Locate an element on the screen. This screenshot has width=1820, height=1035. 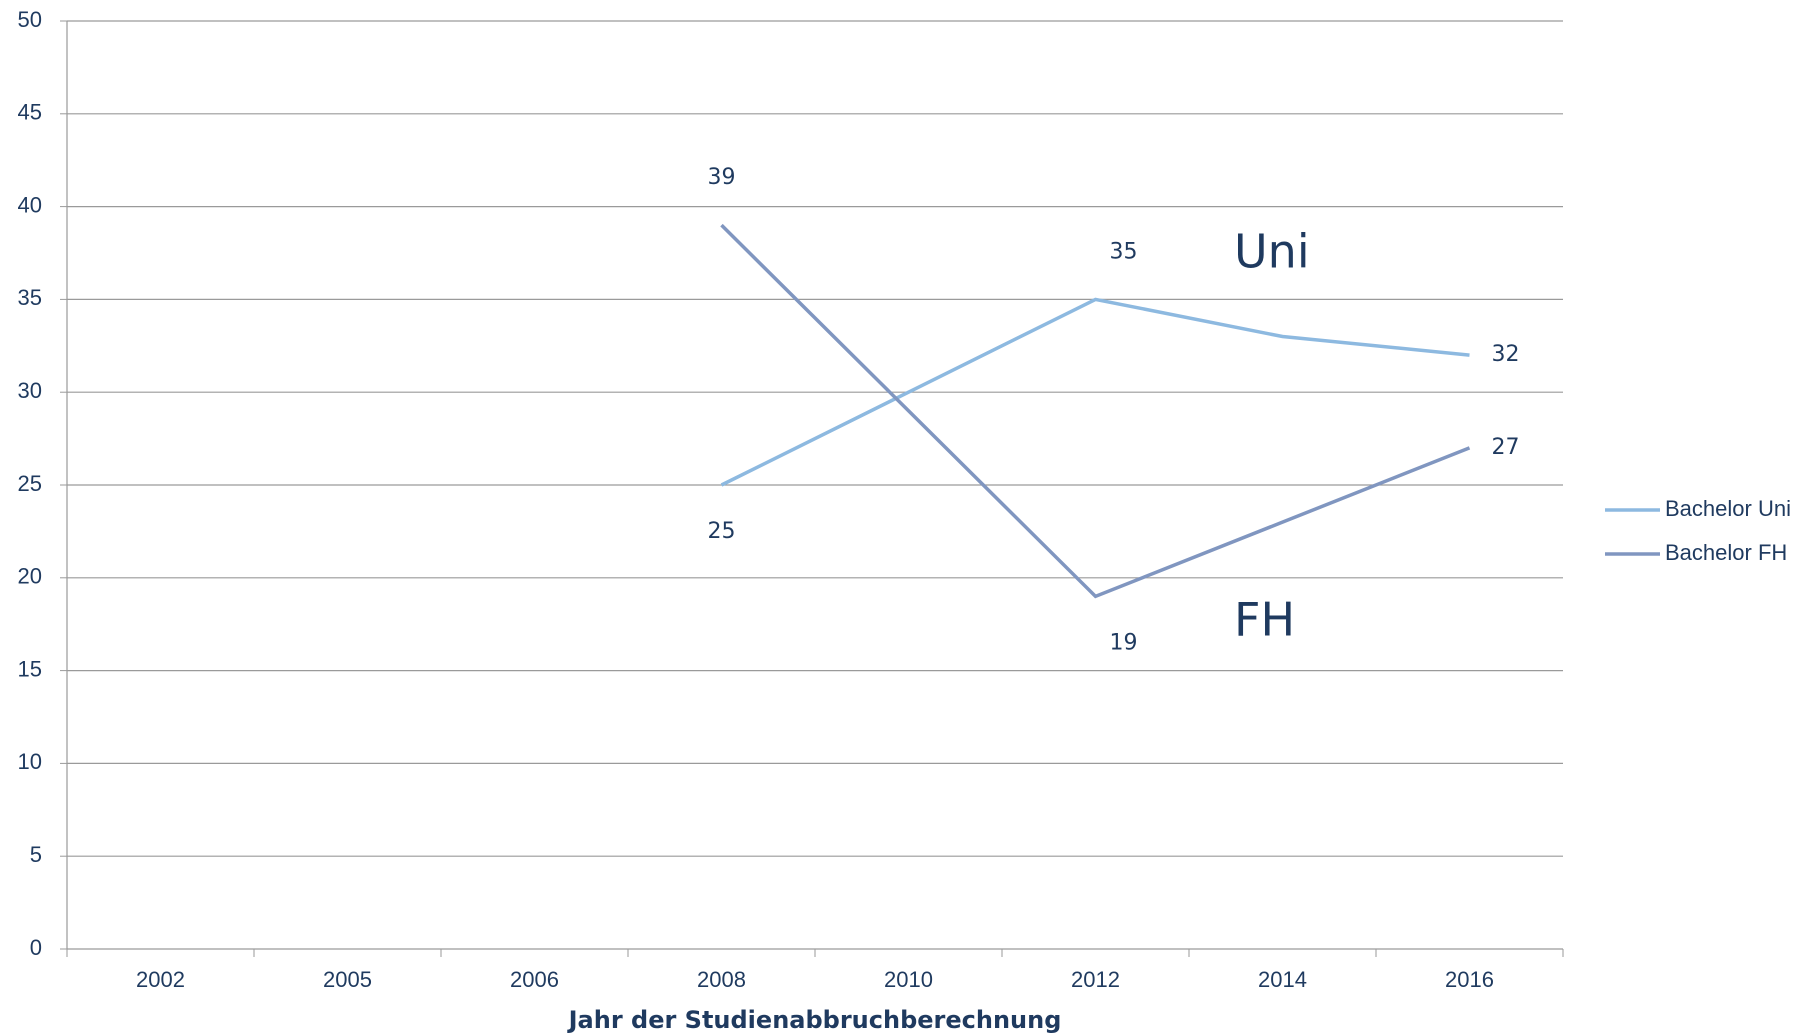
y-tick-label: 30 is located at coordinates (30, 390).